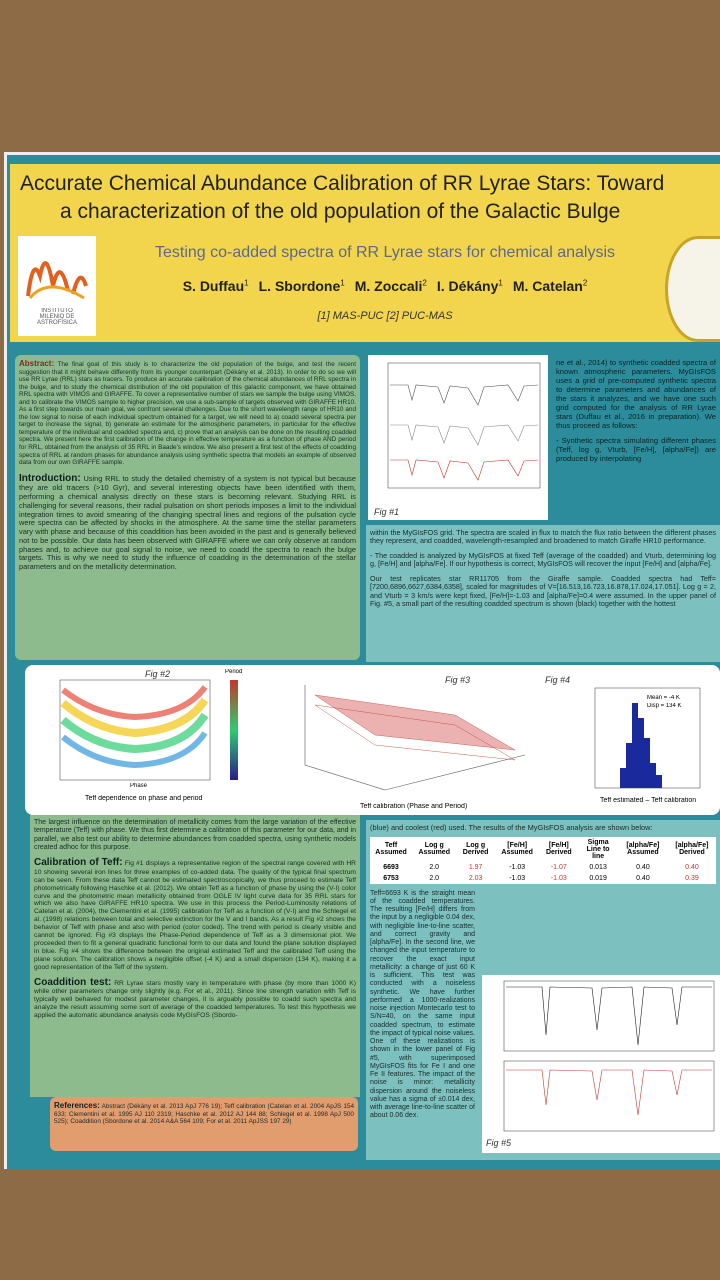  What do you see at coordinates (467, 286) in the screenshot?
I see `author-name: I. Dékány` at bounding box center [467, 286].